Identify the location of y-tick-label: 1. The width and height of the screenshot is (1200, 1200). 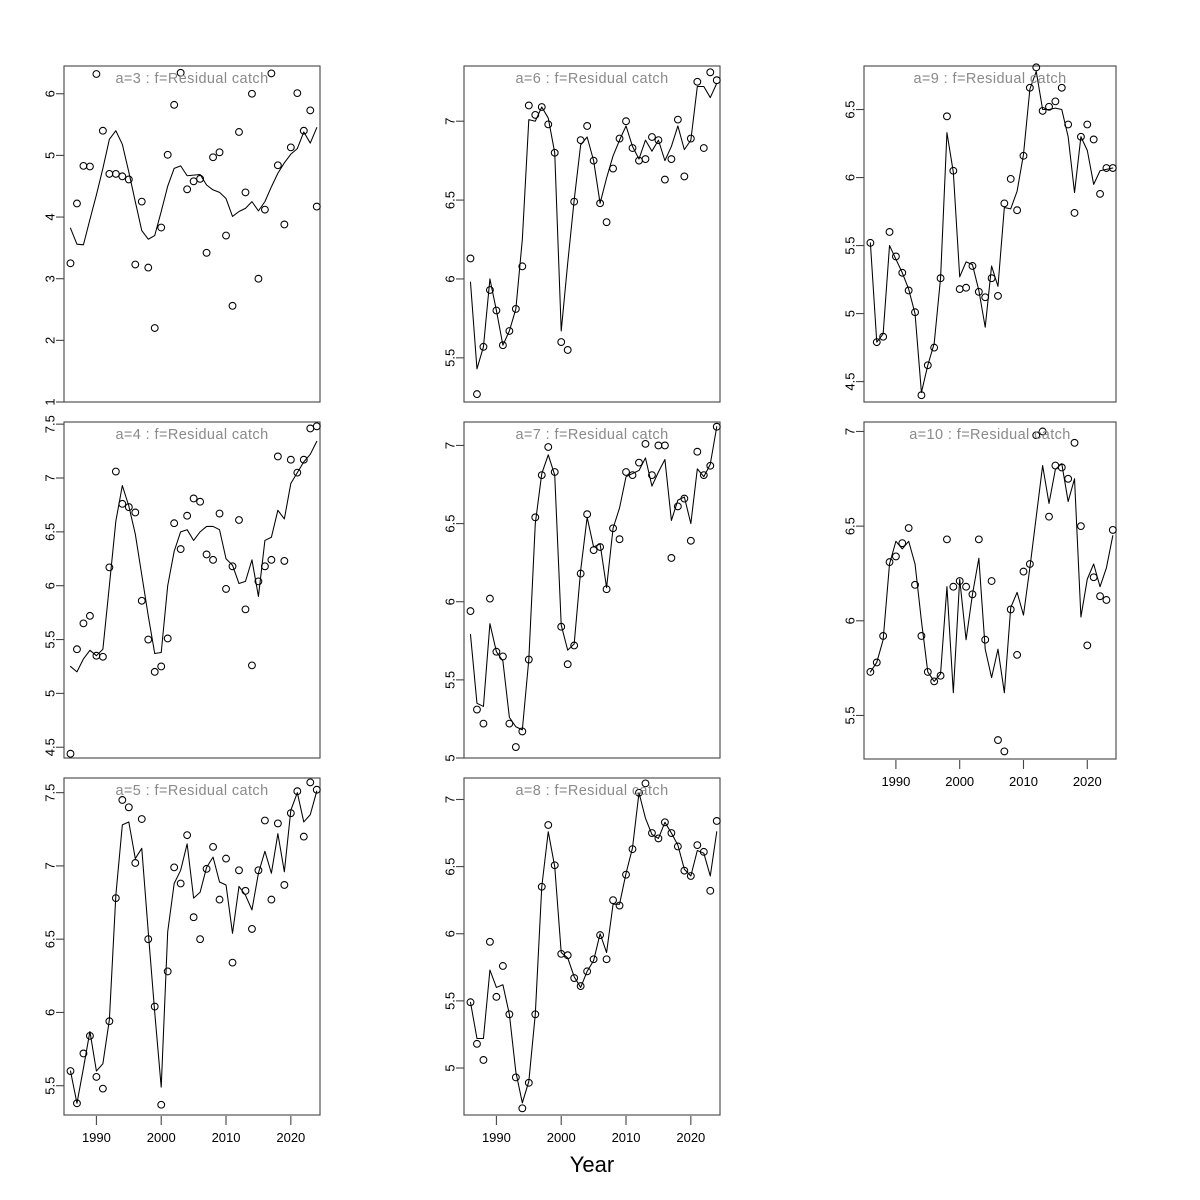
(50, 401).